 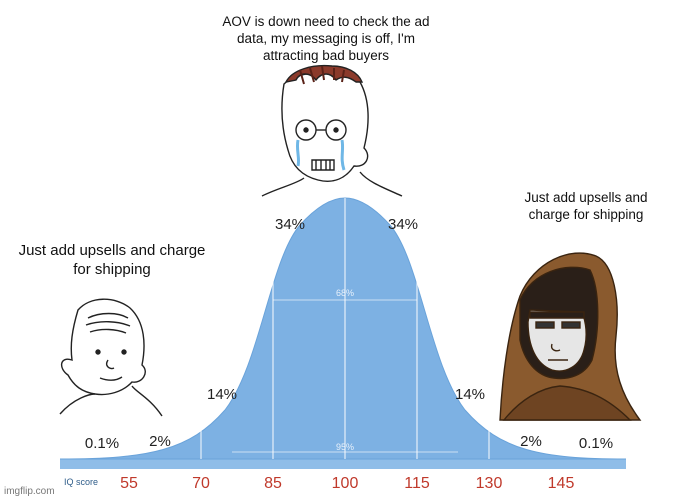 I want to click on axis-tick-130: 130, so click(x=489, y=483).